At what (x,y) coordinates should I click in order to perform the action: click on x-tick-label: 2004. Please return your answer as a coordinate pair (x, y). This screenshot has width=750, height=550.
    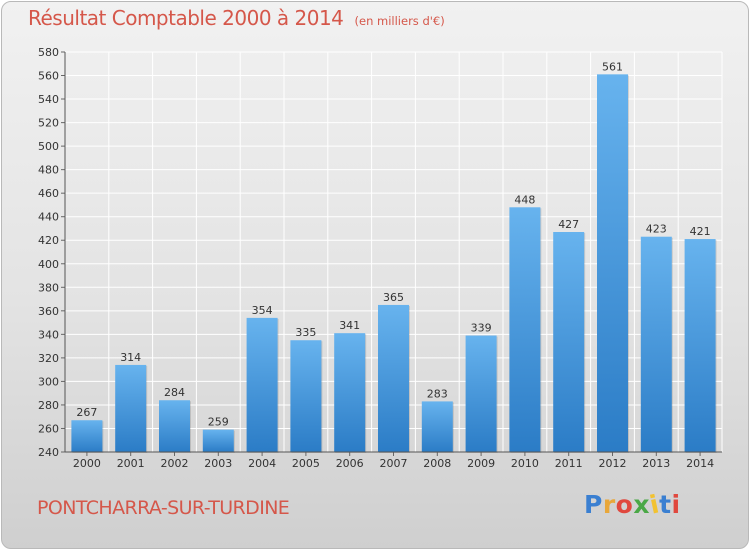
    Looking at the image, I should click on (262, 463).